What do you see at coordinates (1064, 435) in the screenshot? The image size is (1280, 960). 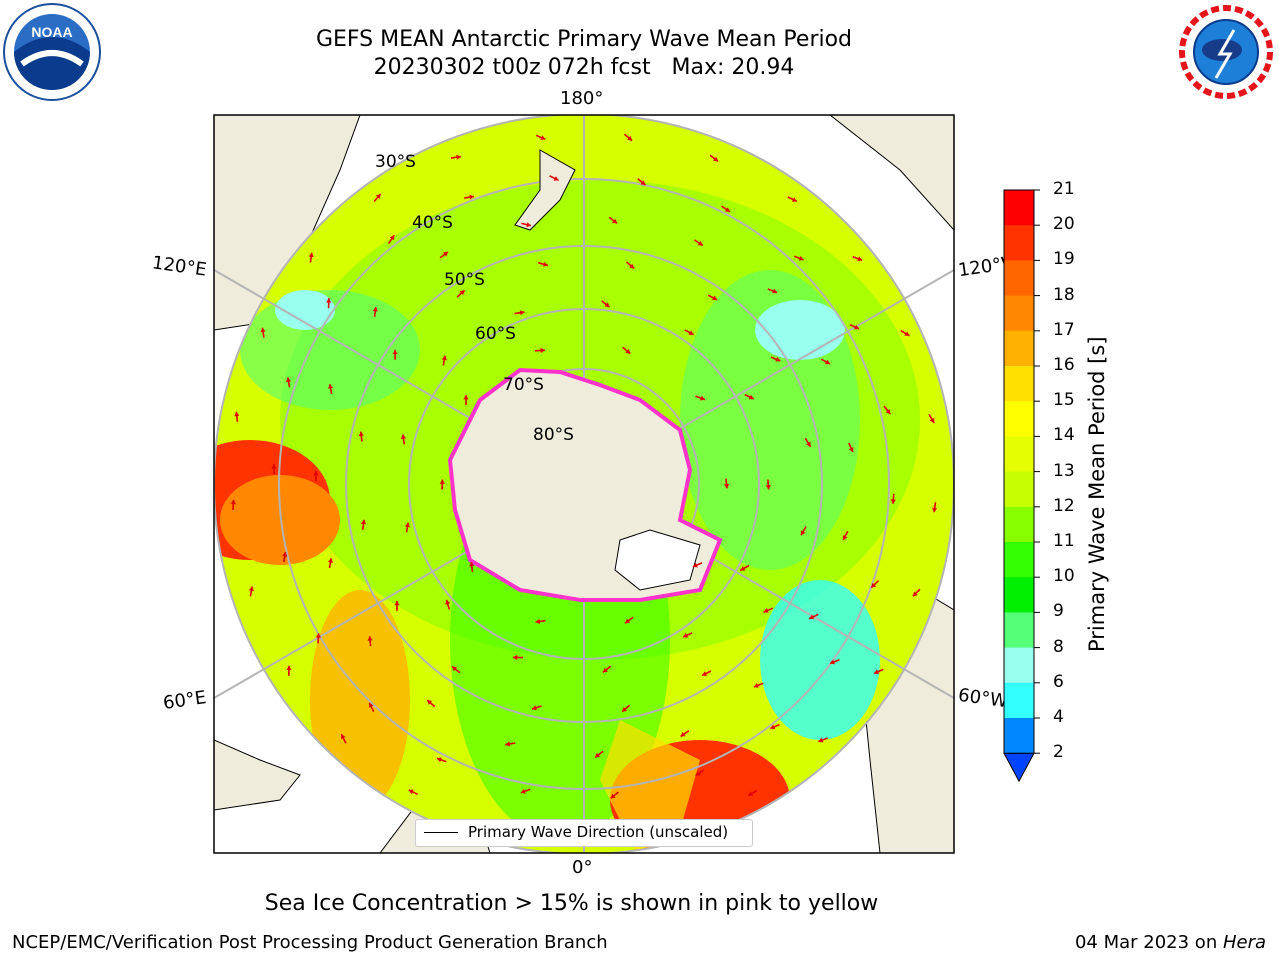 I see `colorbar-tick-label: 14` at bounding box center [1064, 435].